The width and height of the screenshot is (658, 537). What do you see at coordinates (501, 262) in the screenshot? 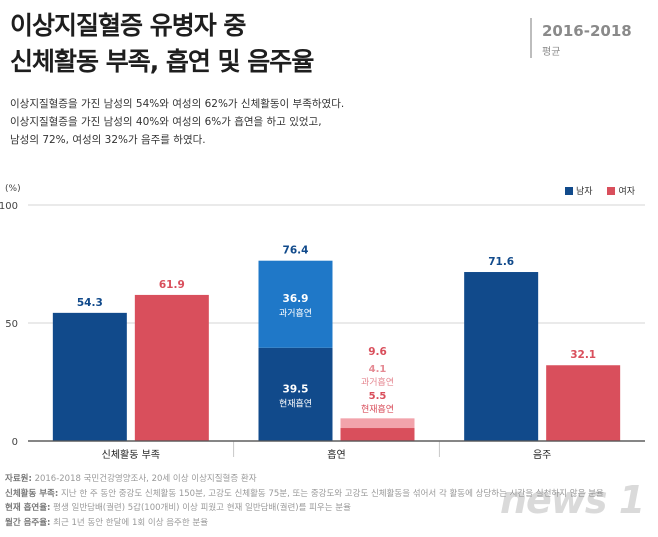
I see `bar-value-label: 71.6` at bounding box center [501, 262].